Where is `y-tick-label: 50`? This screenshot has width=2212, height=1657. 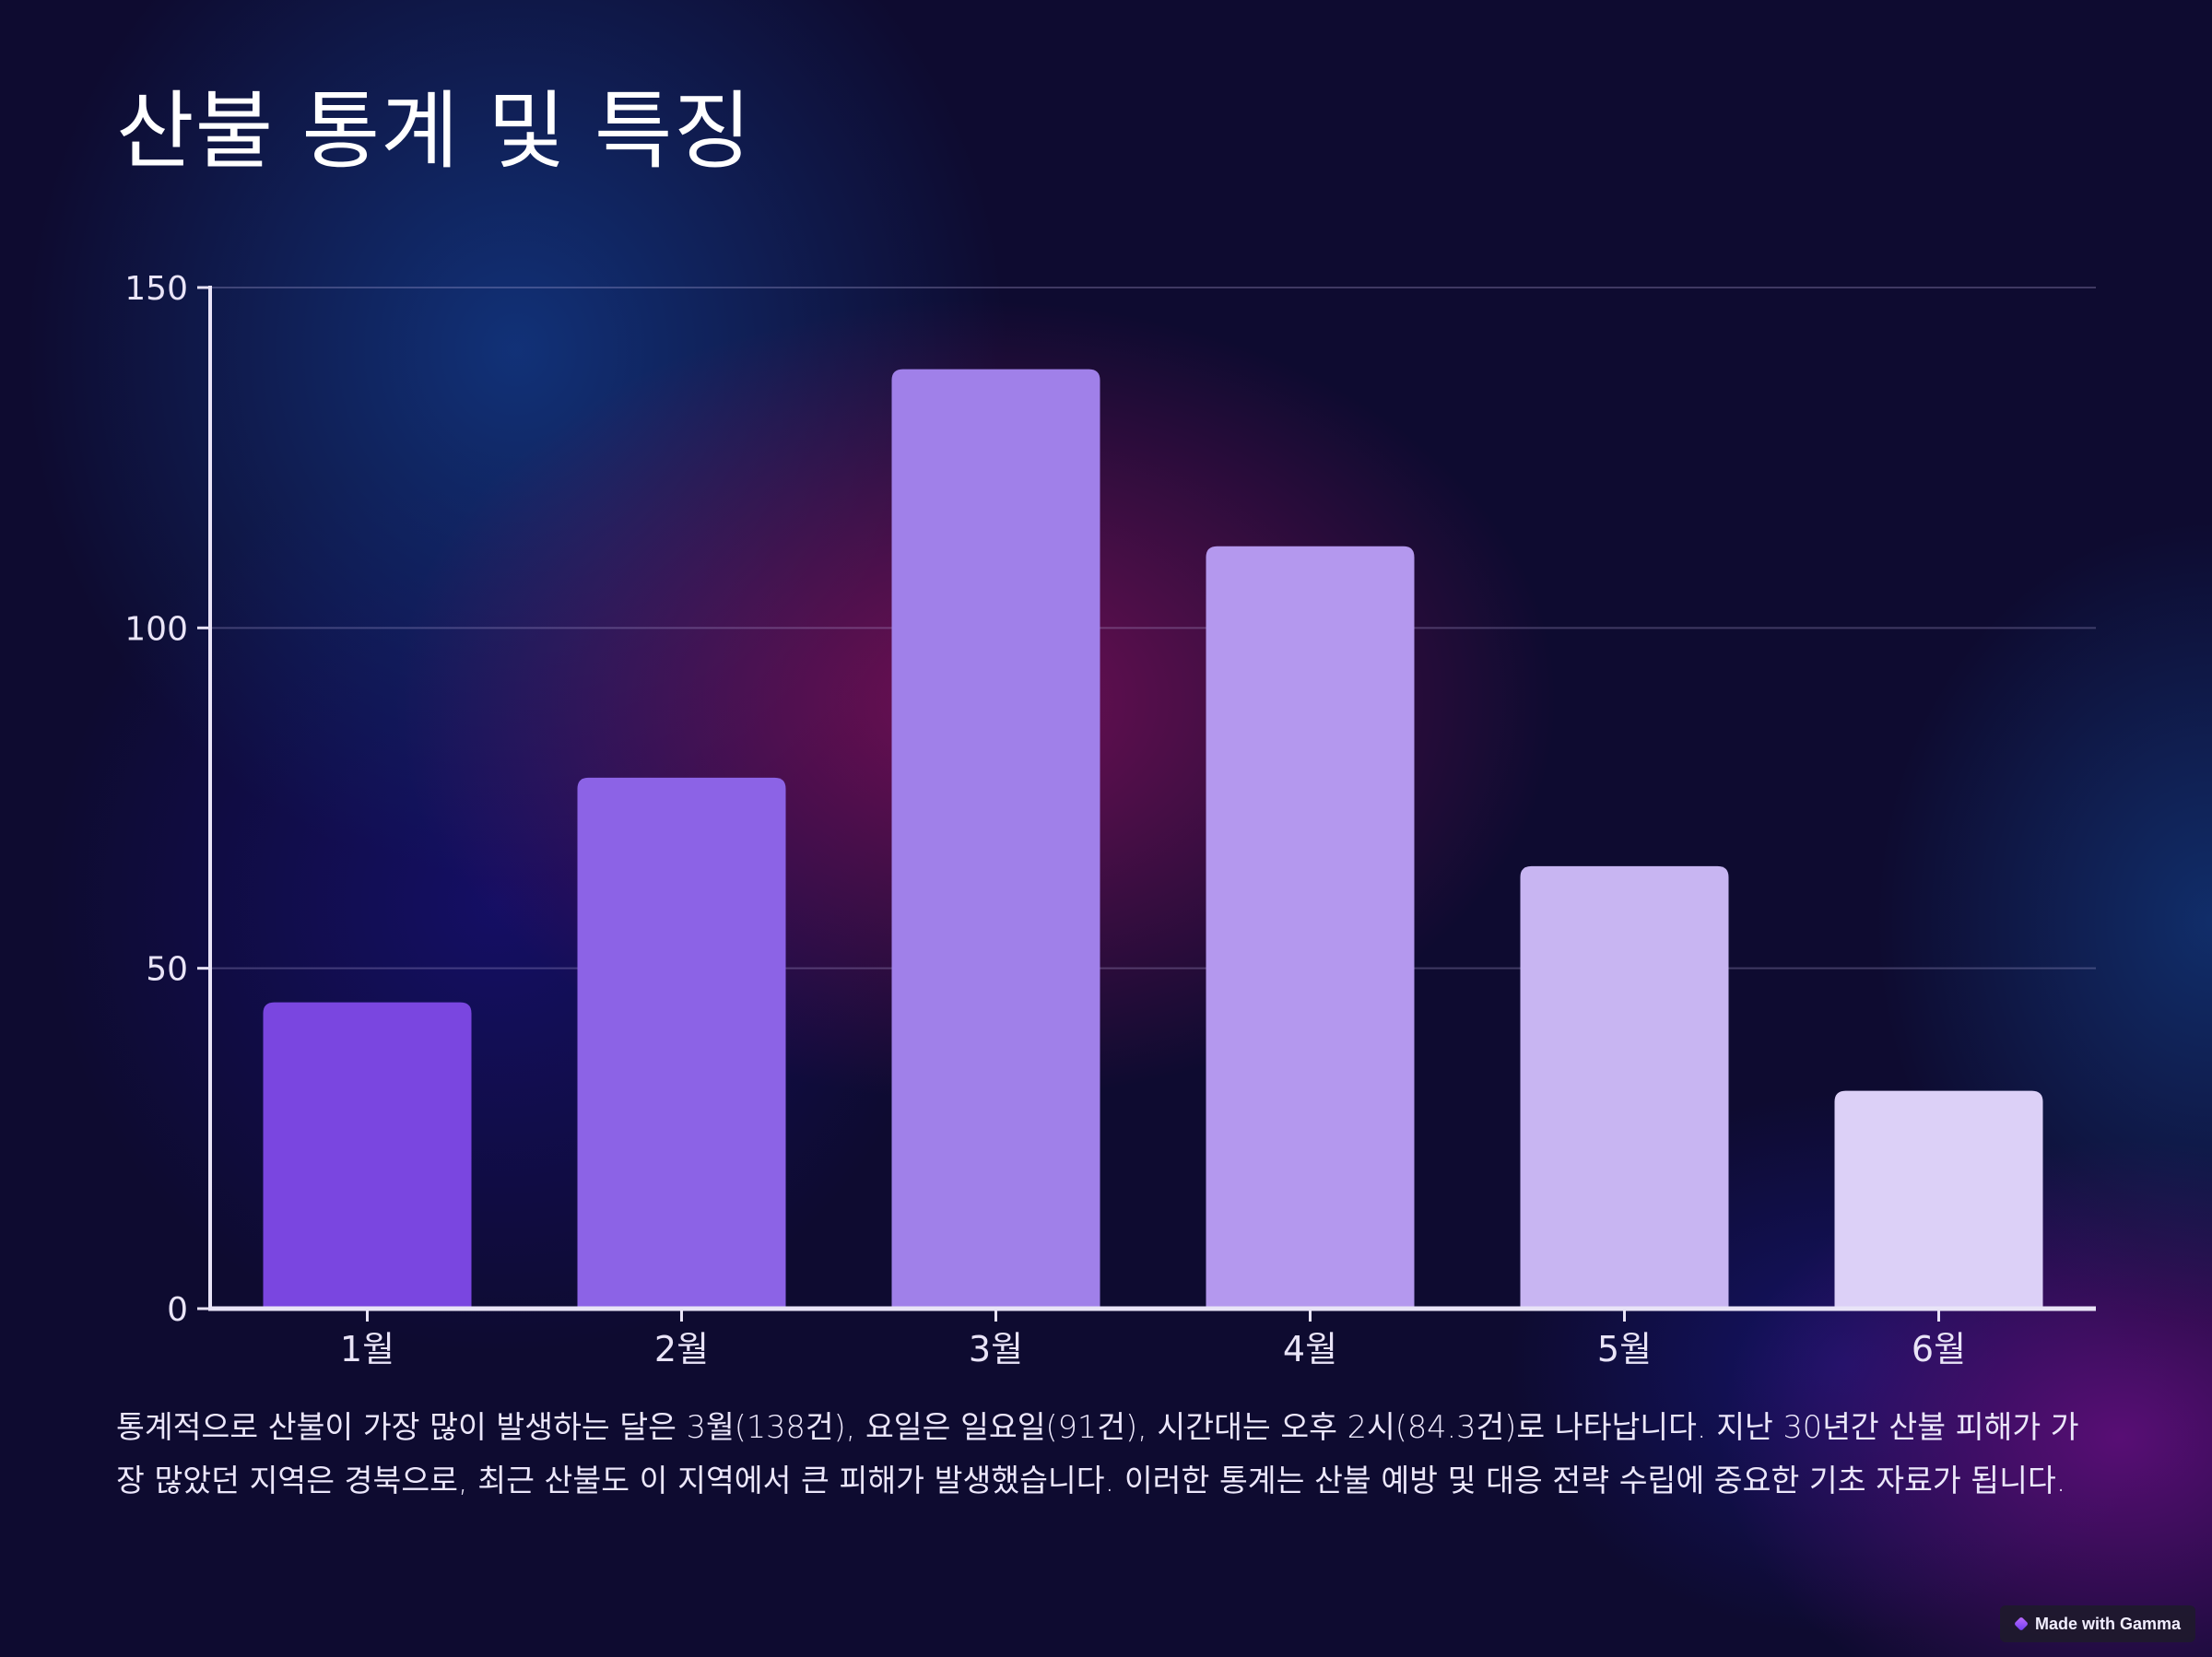
y-tick-label: 50 is located at coordinates (167, 970).